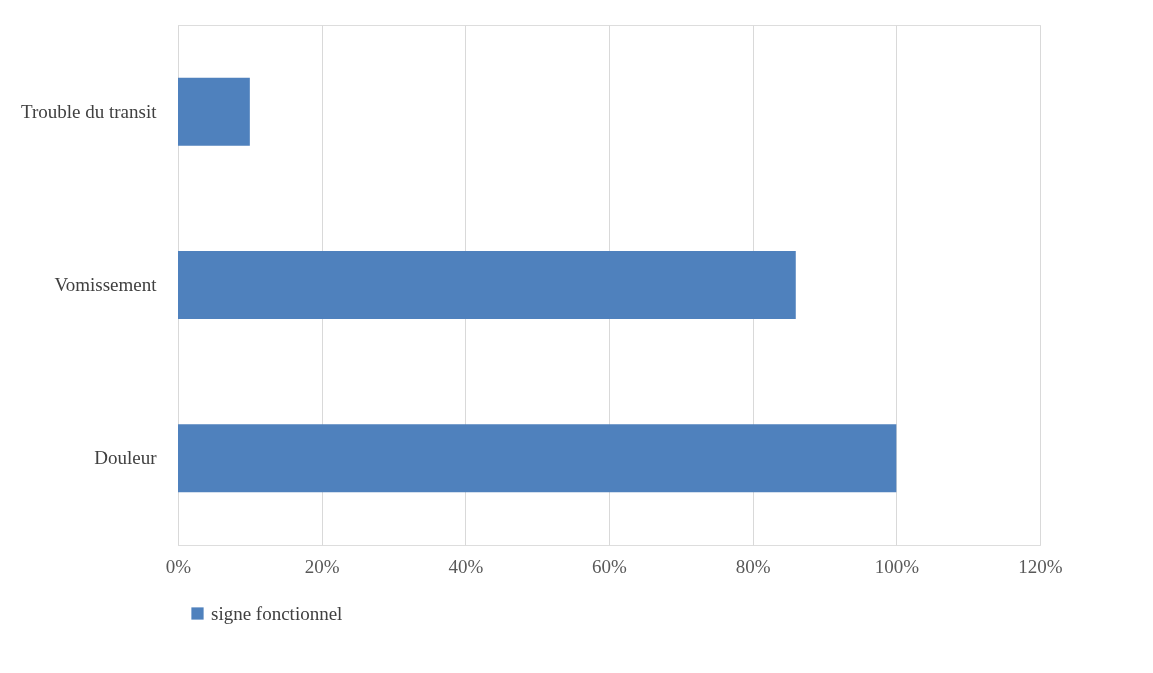 This screenshot has width=1153, height=673. I want to click on x-tick-label: 40%, so click(466, 566).